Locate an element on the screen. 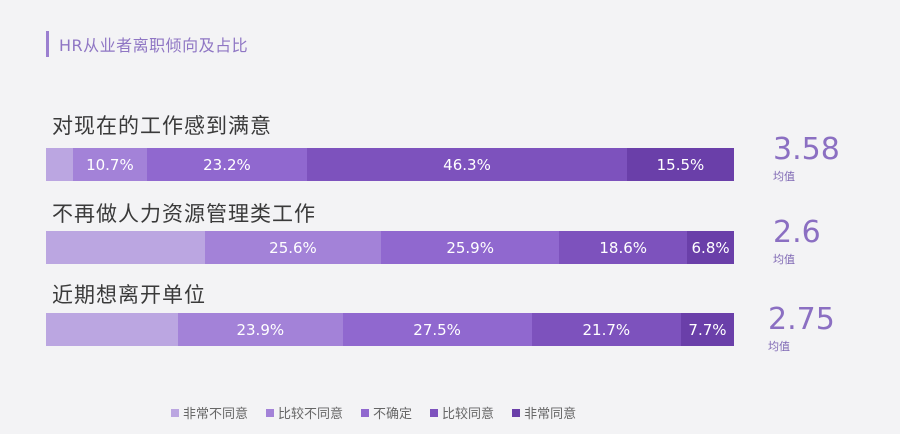 This screenshot has height=434, width=900. bar-segment: 27.5% is located at coordinates (437, 329).